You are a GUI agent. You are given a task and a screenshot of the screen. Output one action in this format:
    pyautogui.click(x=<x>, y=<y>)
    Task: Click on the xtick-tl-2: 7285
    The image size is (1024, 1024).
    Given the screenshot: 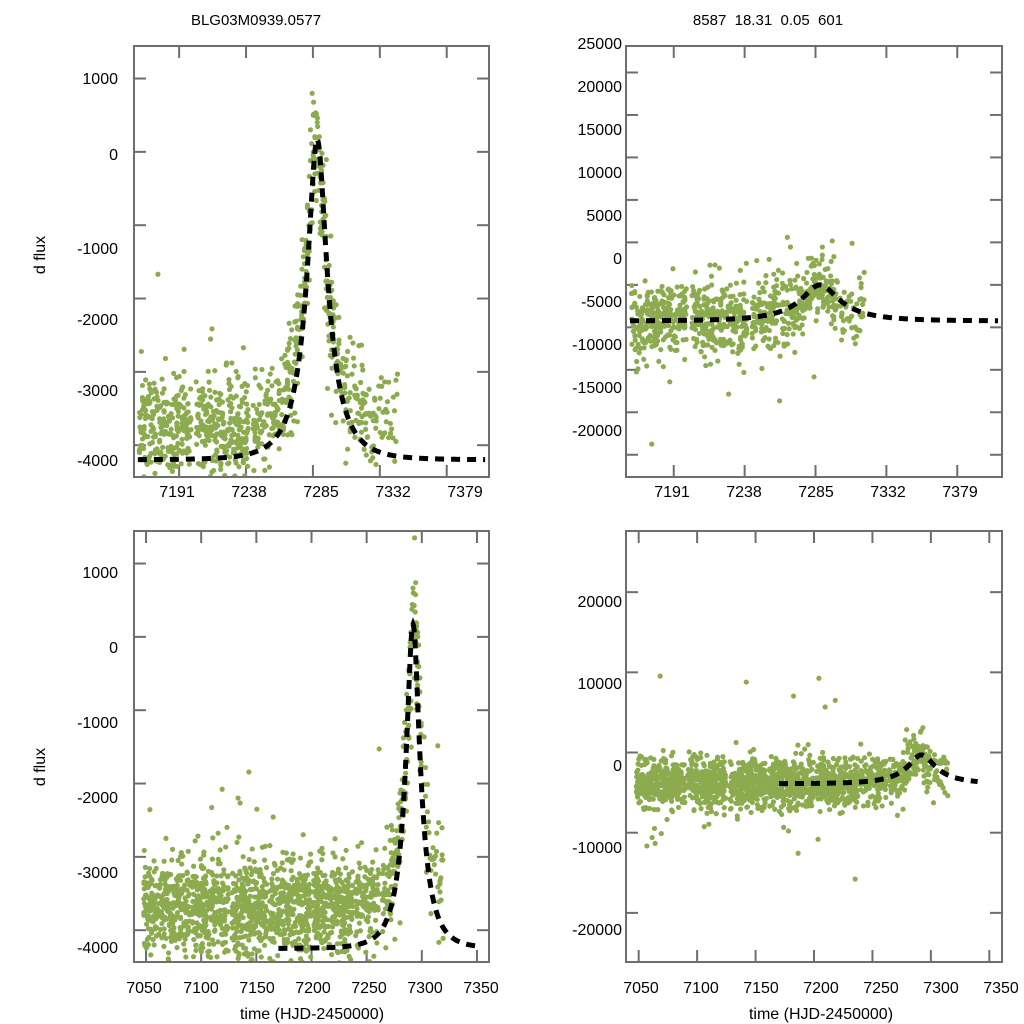 What is the action you would take?
    pyautogui.click(x=321, y=492)
    